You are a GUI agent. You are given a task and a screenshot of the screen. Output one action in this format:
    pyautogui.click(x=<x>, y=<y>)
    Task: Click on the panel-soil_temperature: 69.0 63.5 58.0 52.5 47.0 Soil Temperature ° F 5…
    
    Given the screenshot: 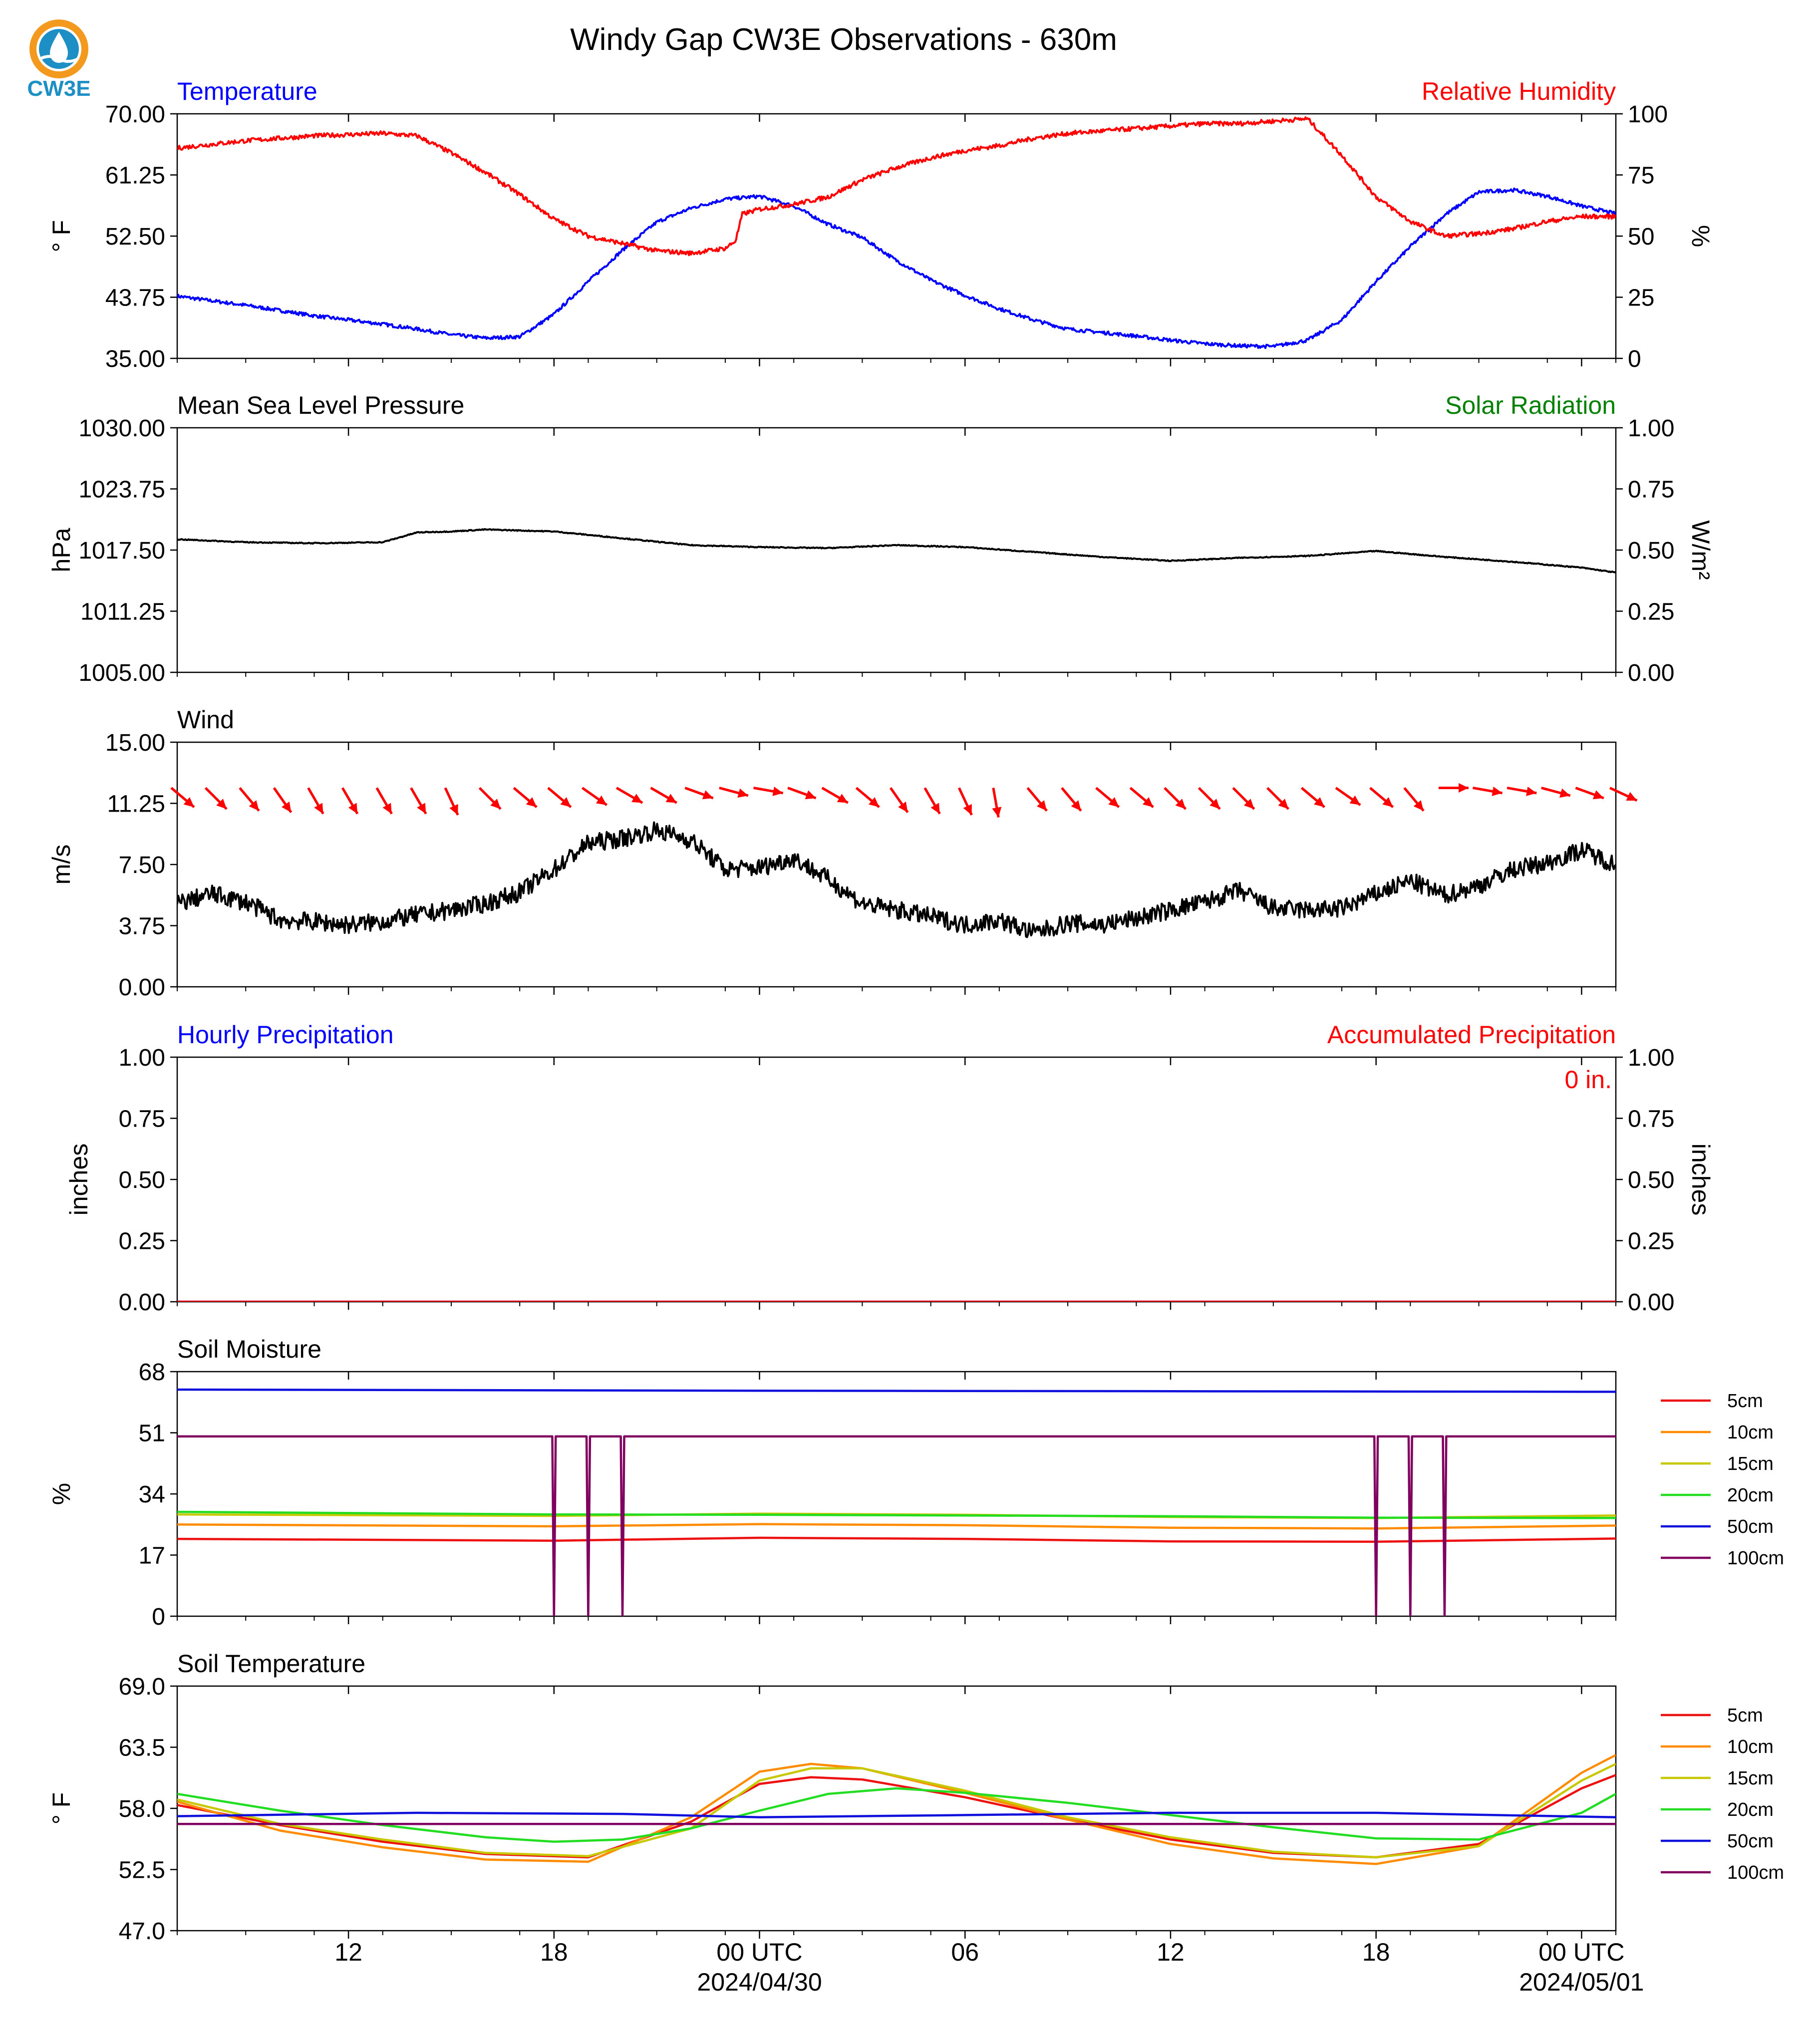 What is the action you would take?
    pyautogui.click(x=915, y=1797)
    